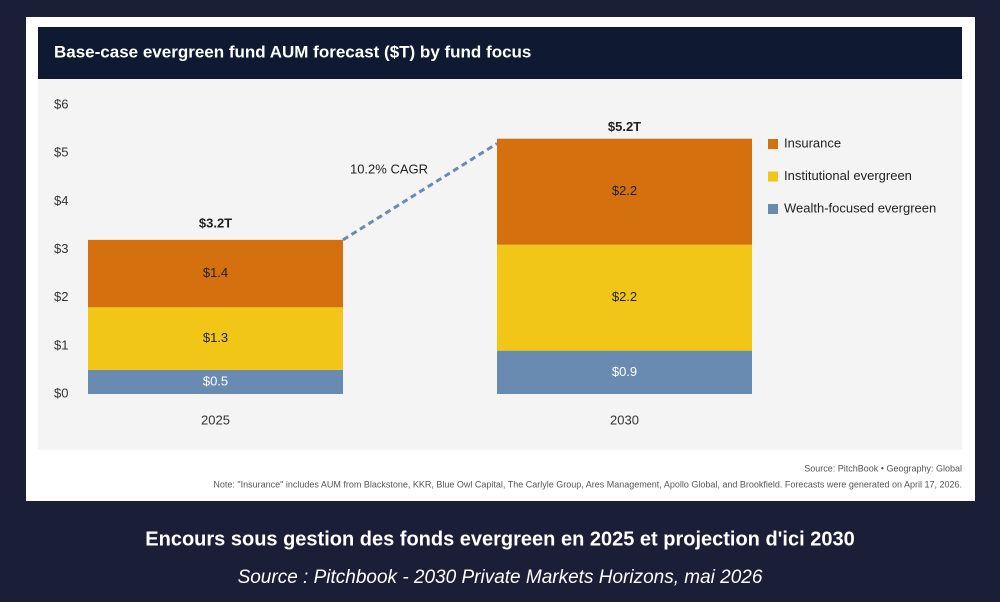 The height and width of the screenshot is (602, 1000). I want to click on y-tick-label: $0, so click(61, 392).